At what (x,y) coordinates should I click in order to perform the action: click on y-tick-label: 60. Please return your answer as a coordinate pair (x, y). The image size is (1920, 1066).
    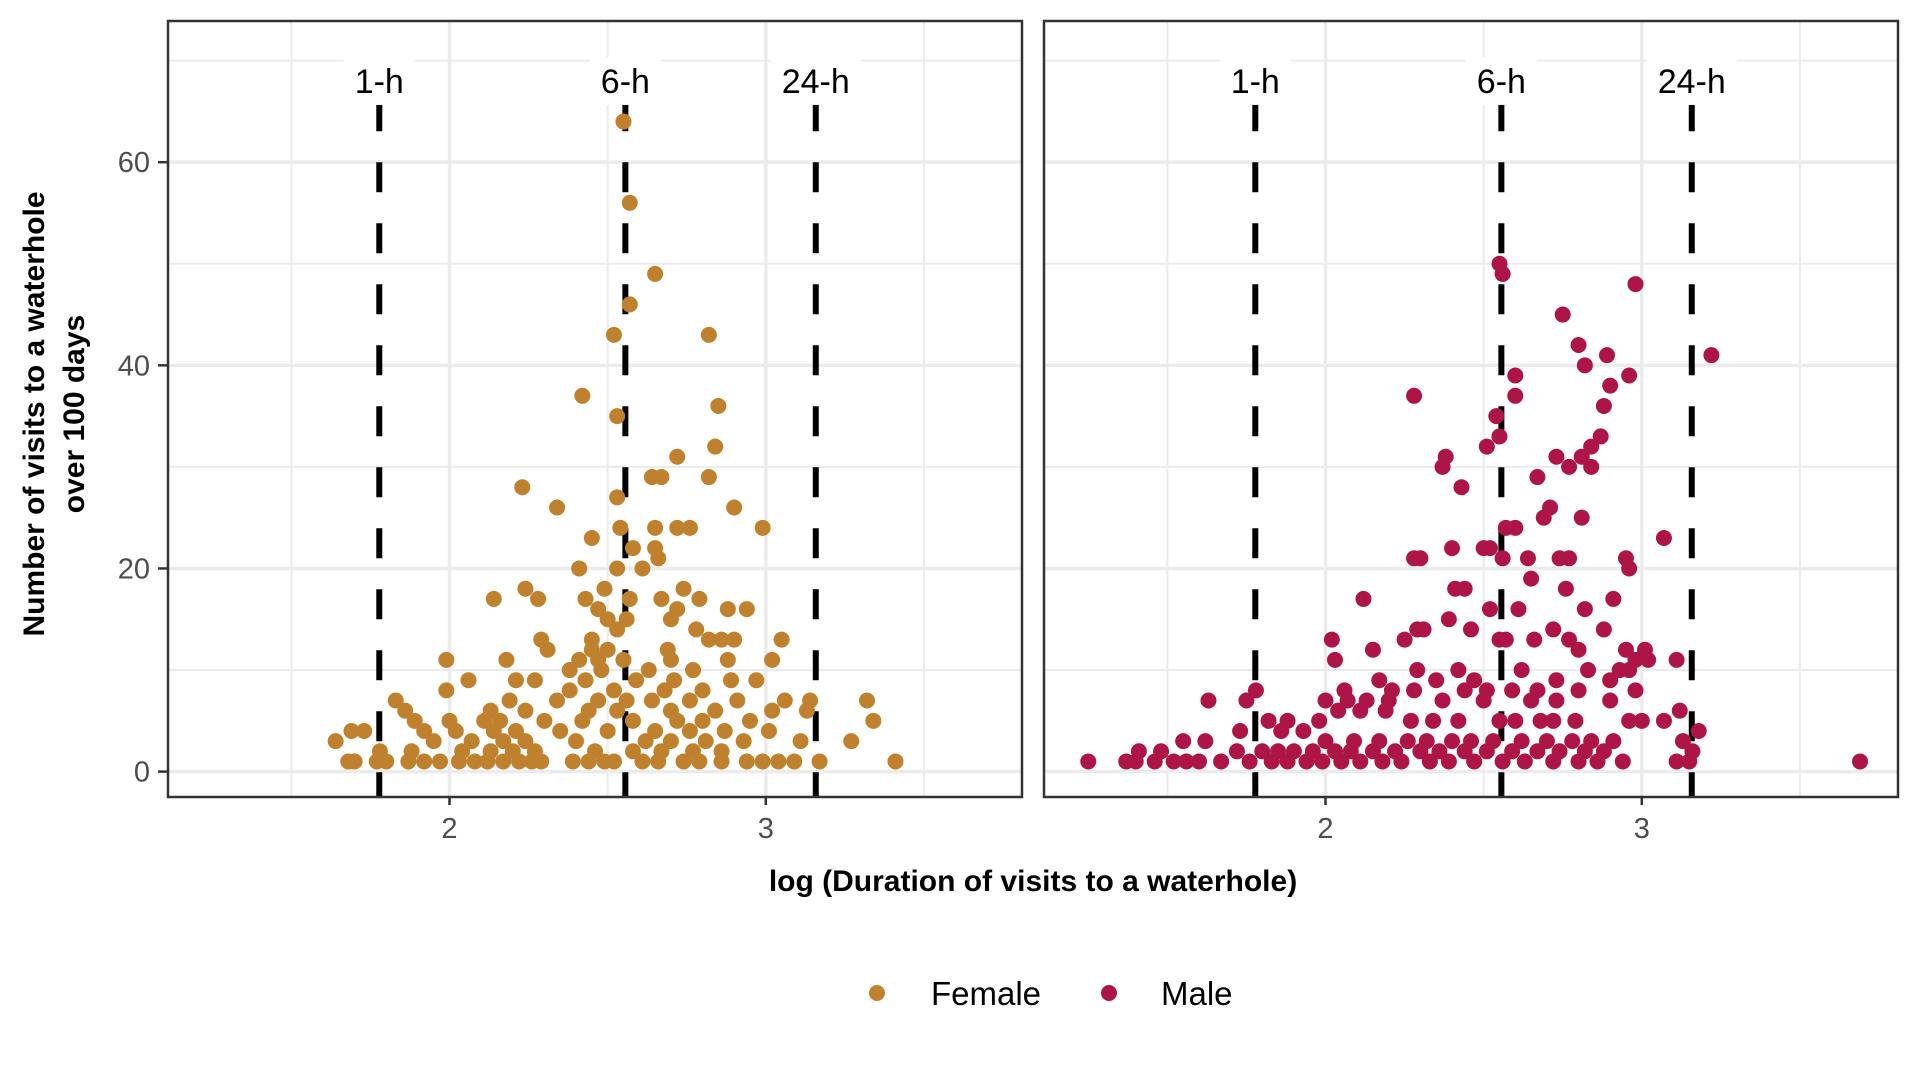
    Looking at the image, I should click on (134, 163).